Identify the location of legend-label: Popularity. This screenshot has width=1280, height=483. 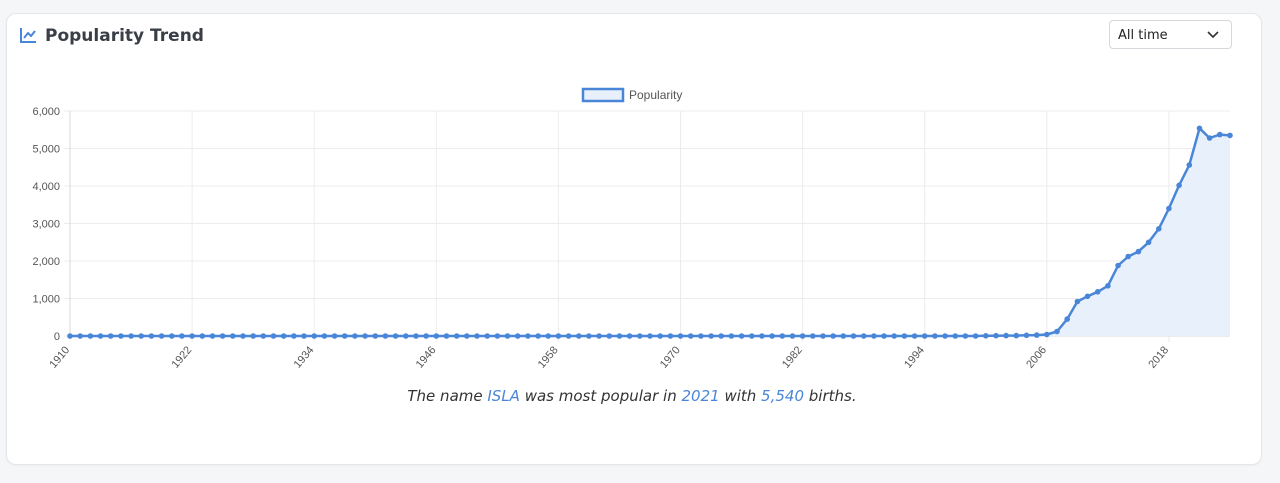
(655, 95).